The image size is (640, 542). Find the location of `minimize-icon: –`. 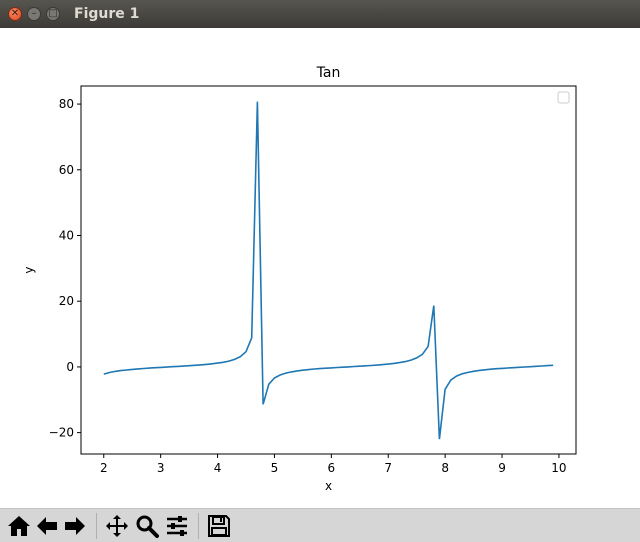

minimize-icon: – is located at coordinates (34, 13).